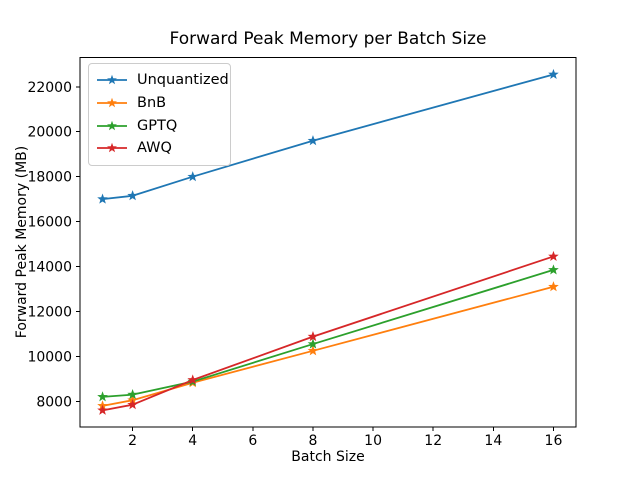 The image size is (640, 480). Describe the element at coordinates (132, 441) in the screenshot. I see `x-tick-label: 2` at that location.